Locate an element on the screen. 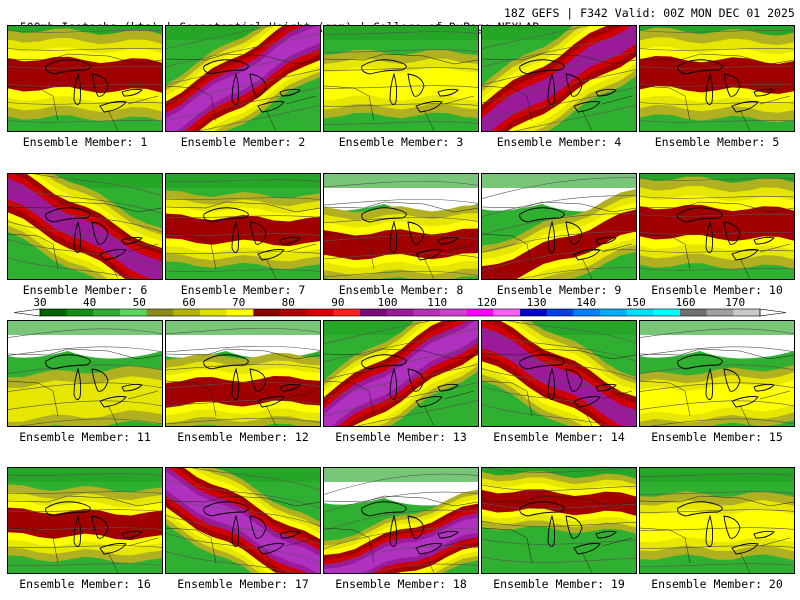 This screenshot has width=800, height=600. ensemble-member-panel: Ensemble Member: 8 is located at coordinates (401, 235).